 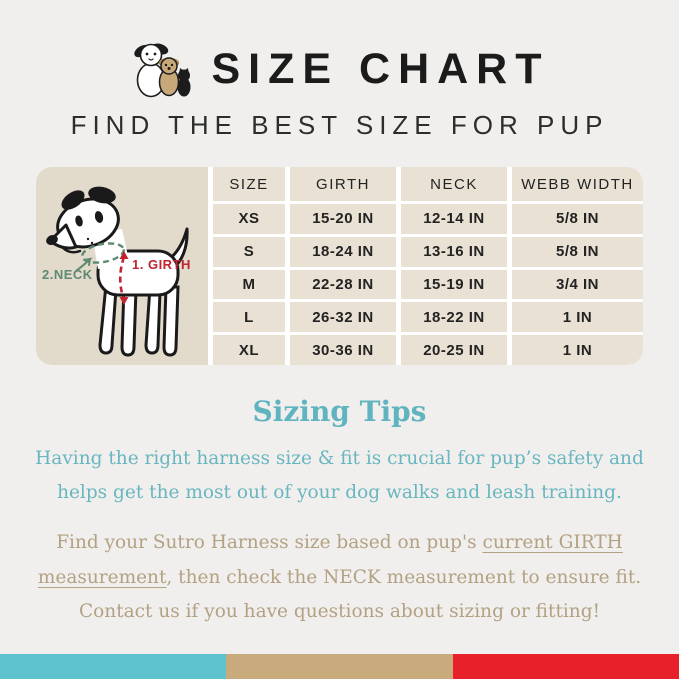 What do you see at coordinates (454, 350) in the screenshot?
I see `table-cell-xl-2: 20-25 IN` at bounding box center [454, 350].